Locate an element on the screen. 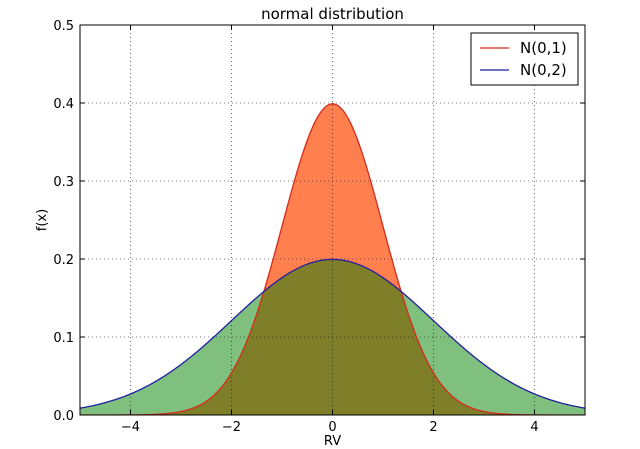 The height and width of the screenshot is (449, 640). y-tick-label: 0.4 is located at coordinates (63, 104).